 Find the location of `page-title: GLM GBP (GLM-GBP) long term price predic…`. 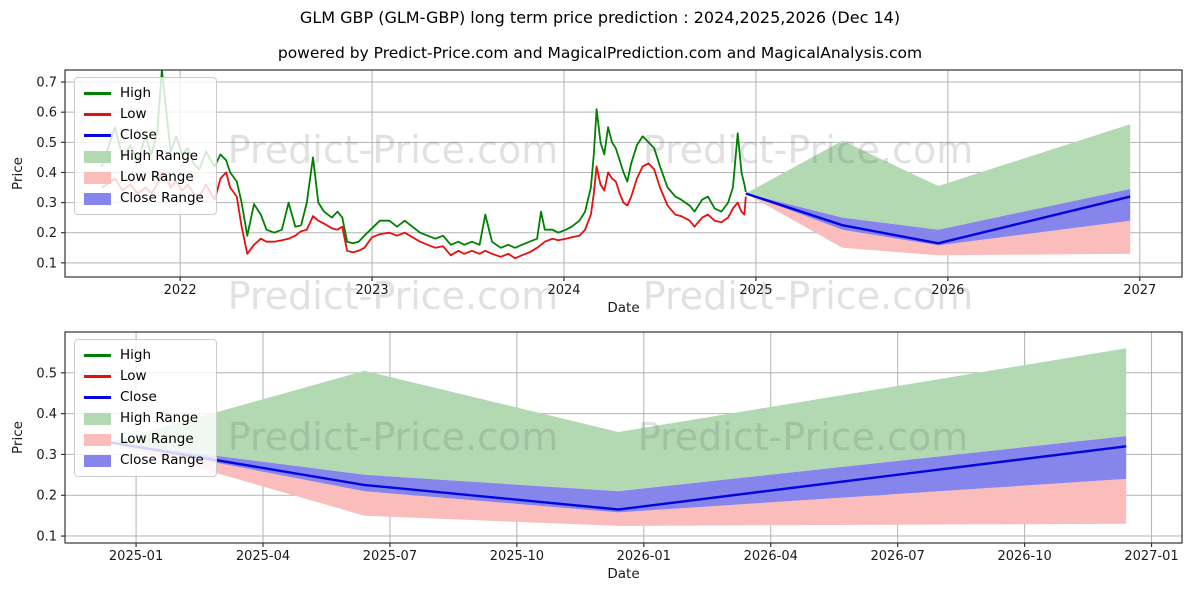

page-title: GLM GBP (GLM-GBP) long term price predic… is located at coordinates (600, 17).